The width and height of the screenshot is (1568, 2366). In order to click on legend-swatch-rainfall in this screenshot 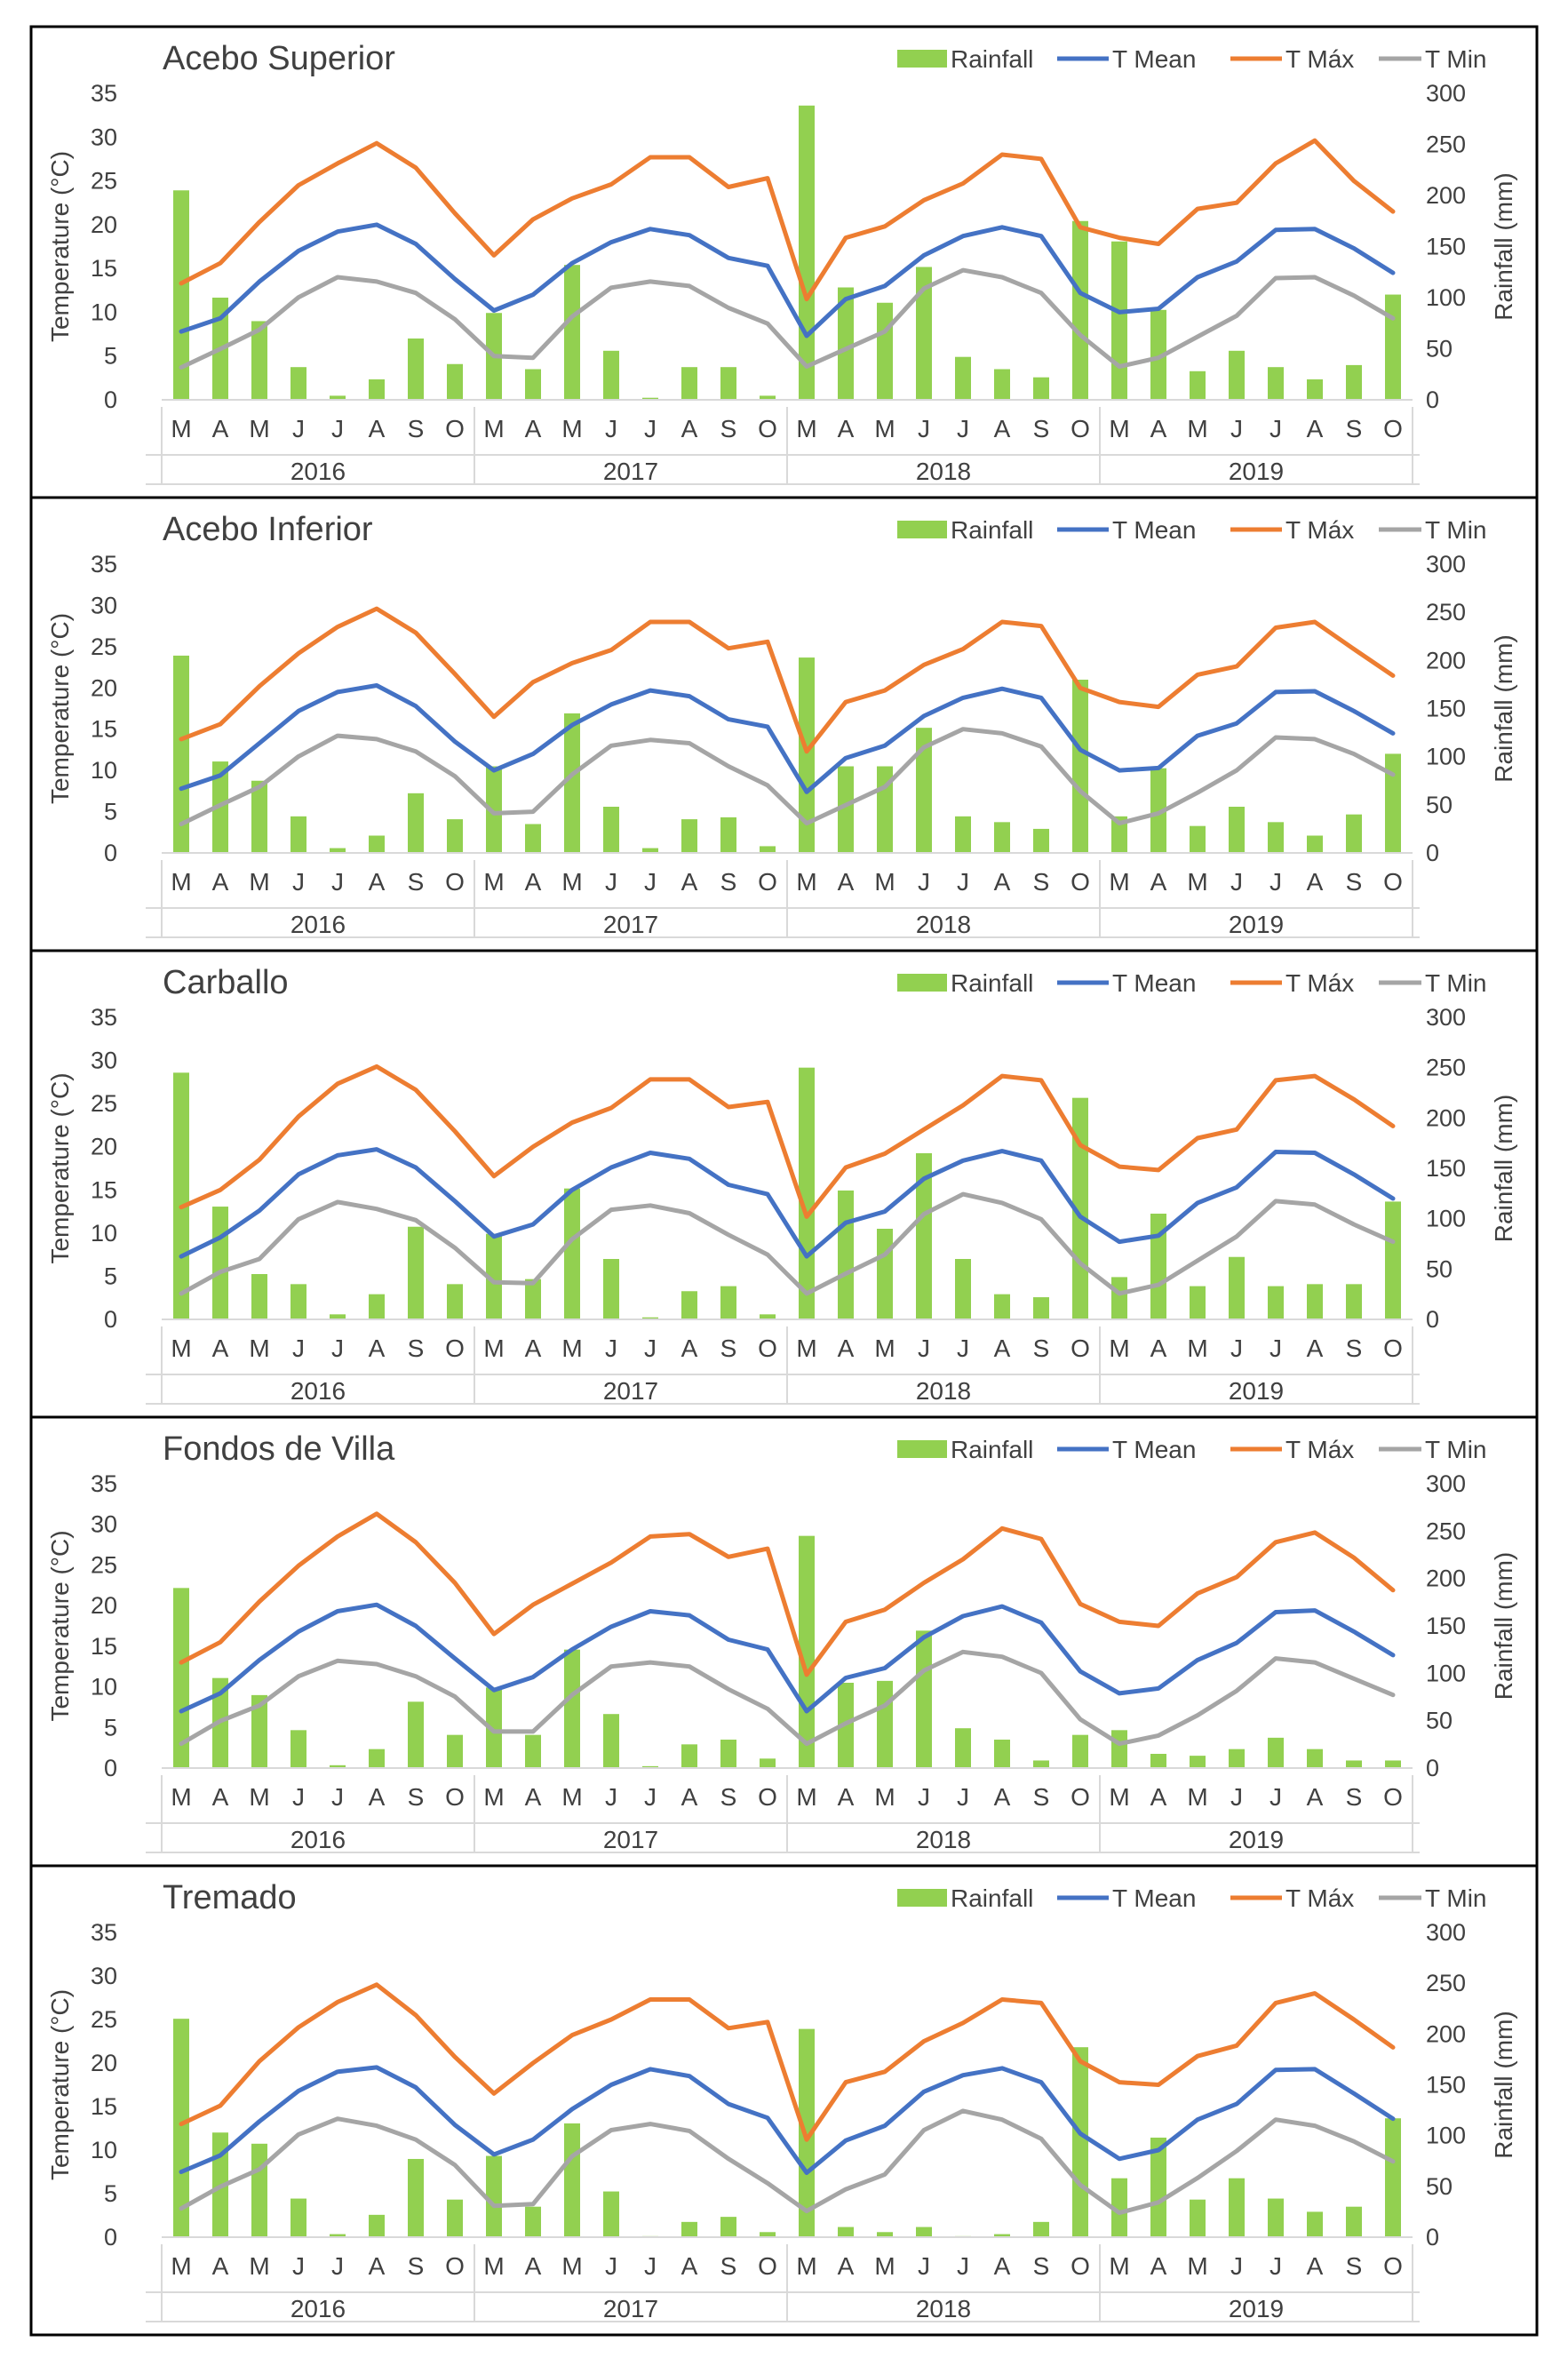, I will do `click(922, 529)`.